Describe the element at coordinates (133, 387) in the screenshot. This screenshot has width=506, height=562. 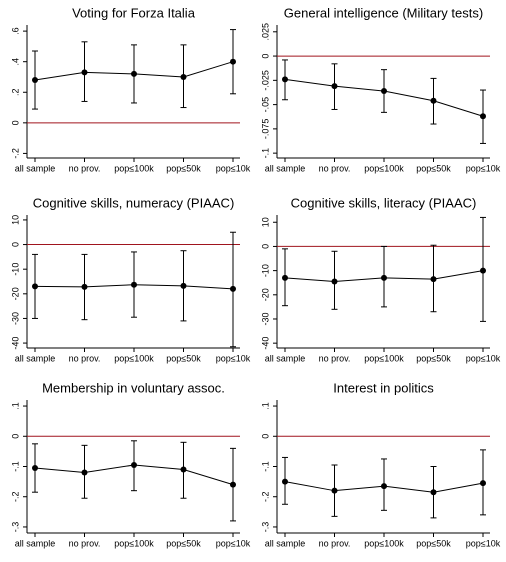
I see `panel-title: Membership in voluntary assoc.` at that location.